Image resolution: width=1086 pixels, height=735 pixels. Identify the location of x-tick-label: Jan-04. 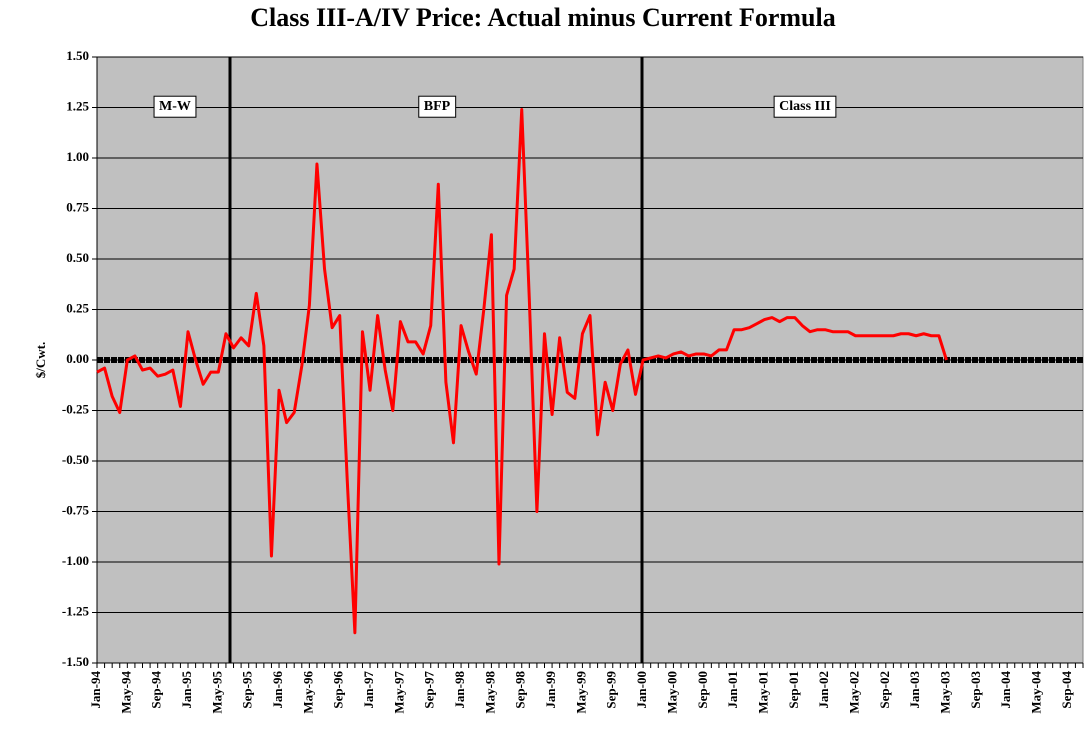
(1005, 690).